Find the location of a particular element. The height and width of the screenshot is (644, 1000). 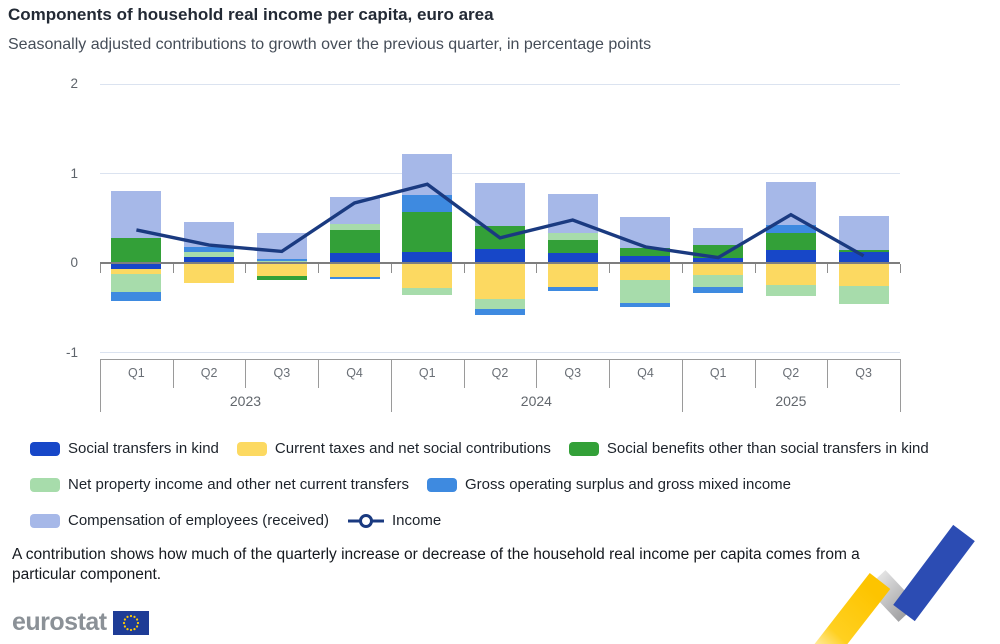

y-axis-tick-label: 1 is located at coordinates (74, 173).